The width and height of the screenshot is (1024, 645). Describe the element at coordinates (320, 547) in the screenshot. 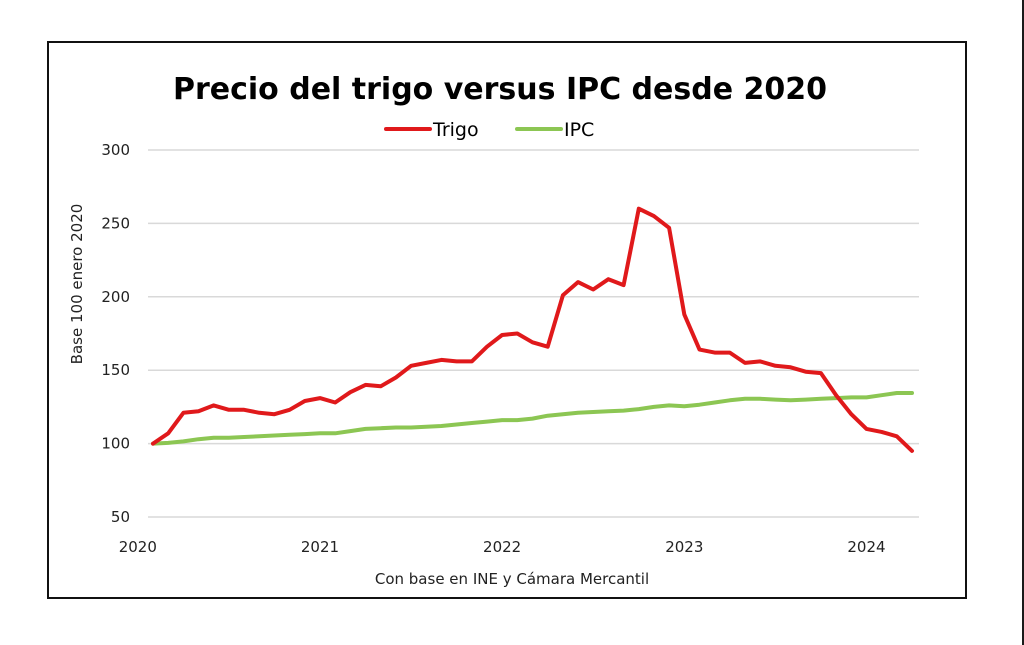

I see `x-tick-label: 2021` at that location.